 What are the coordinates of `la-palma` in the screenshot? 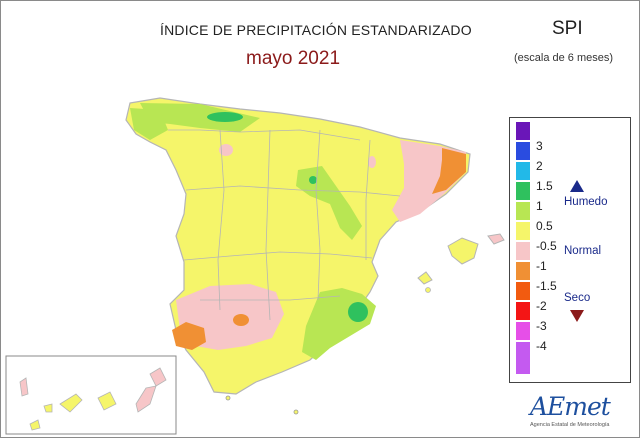 It's located at (24, 387).